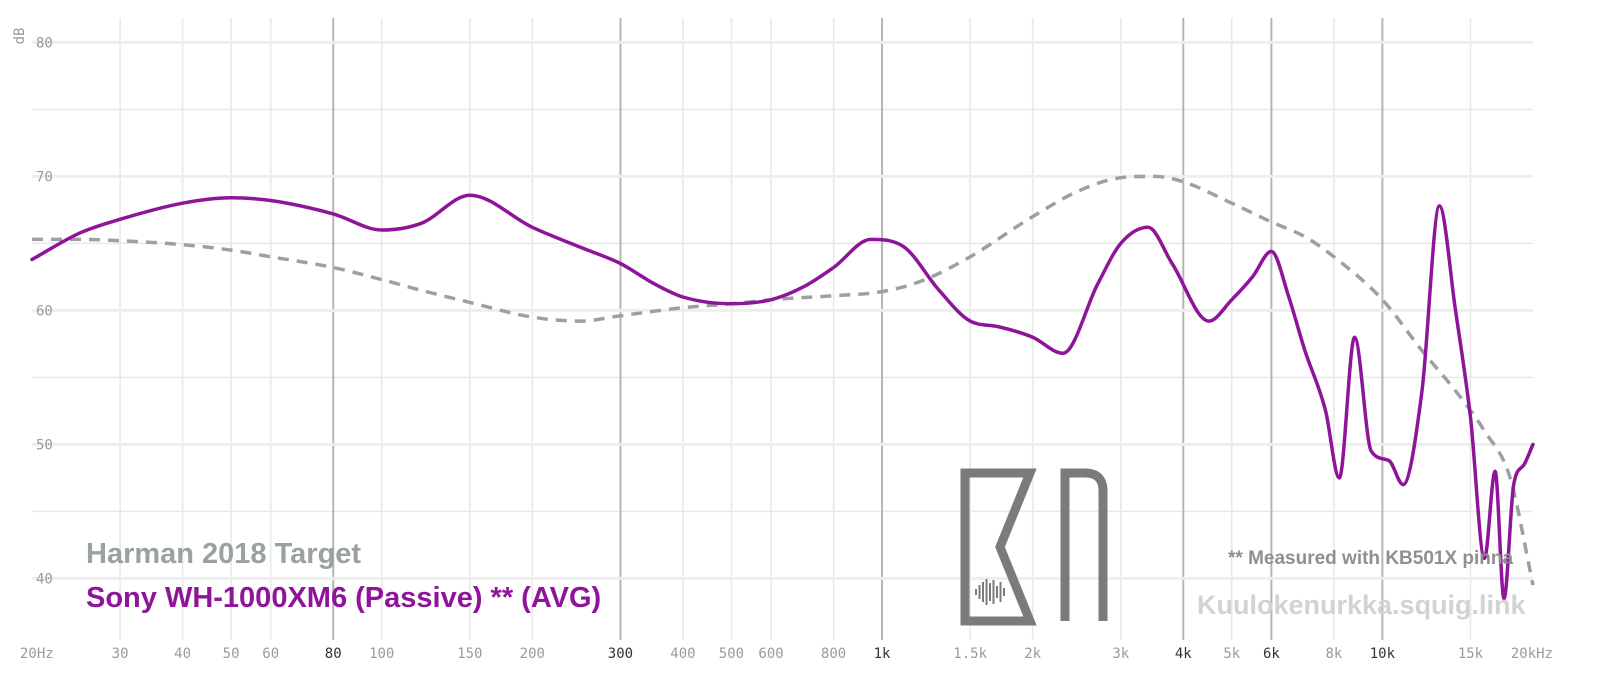 This screenshot has width=1600, height=692. What do you see at coordinates (1383, 654) in the screenshot?
I see `x-tick-label: 10k` at bounding box center [1383, 654].